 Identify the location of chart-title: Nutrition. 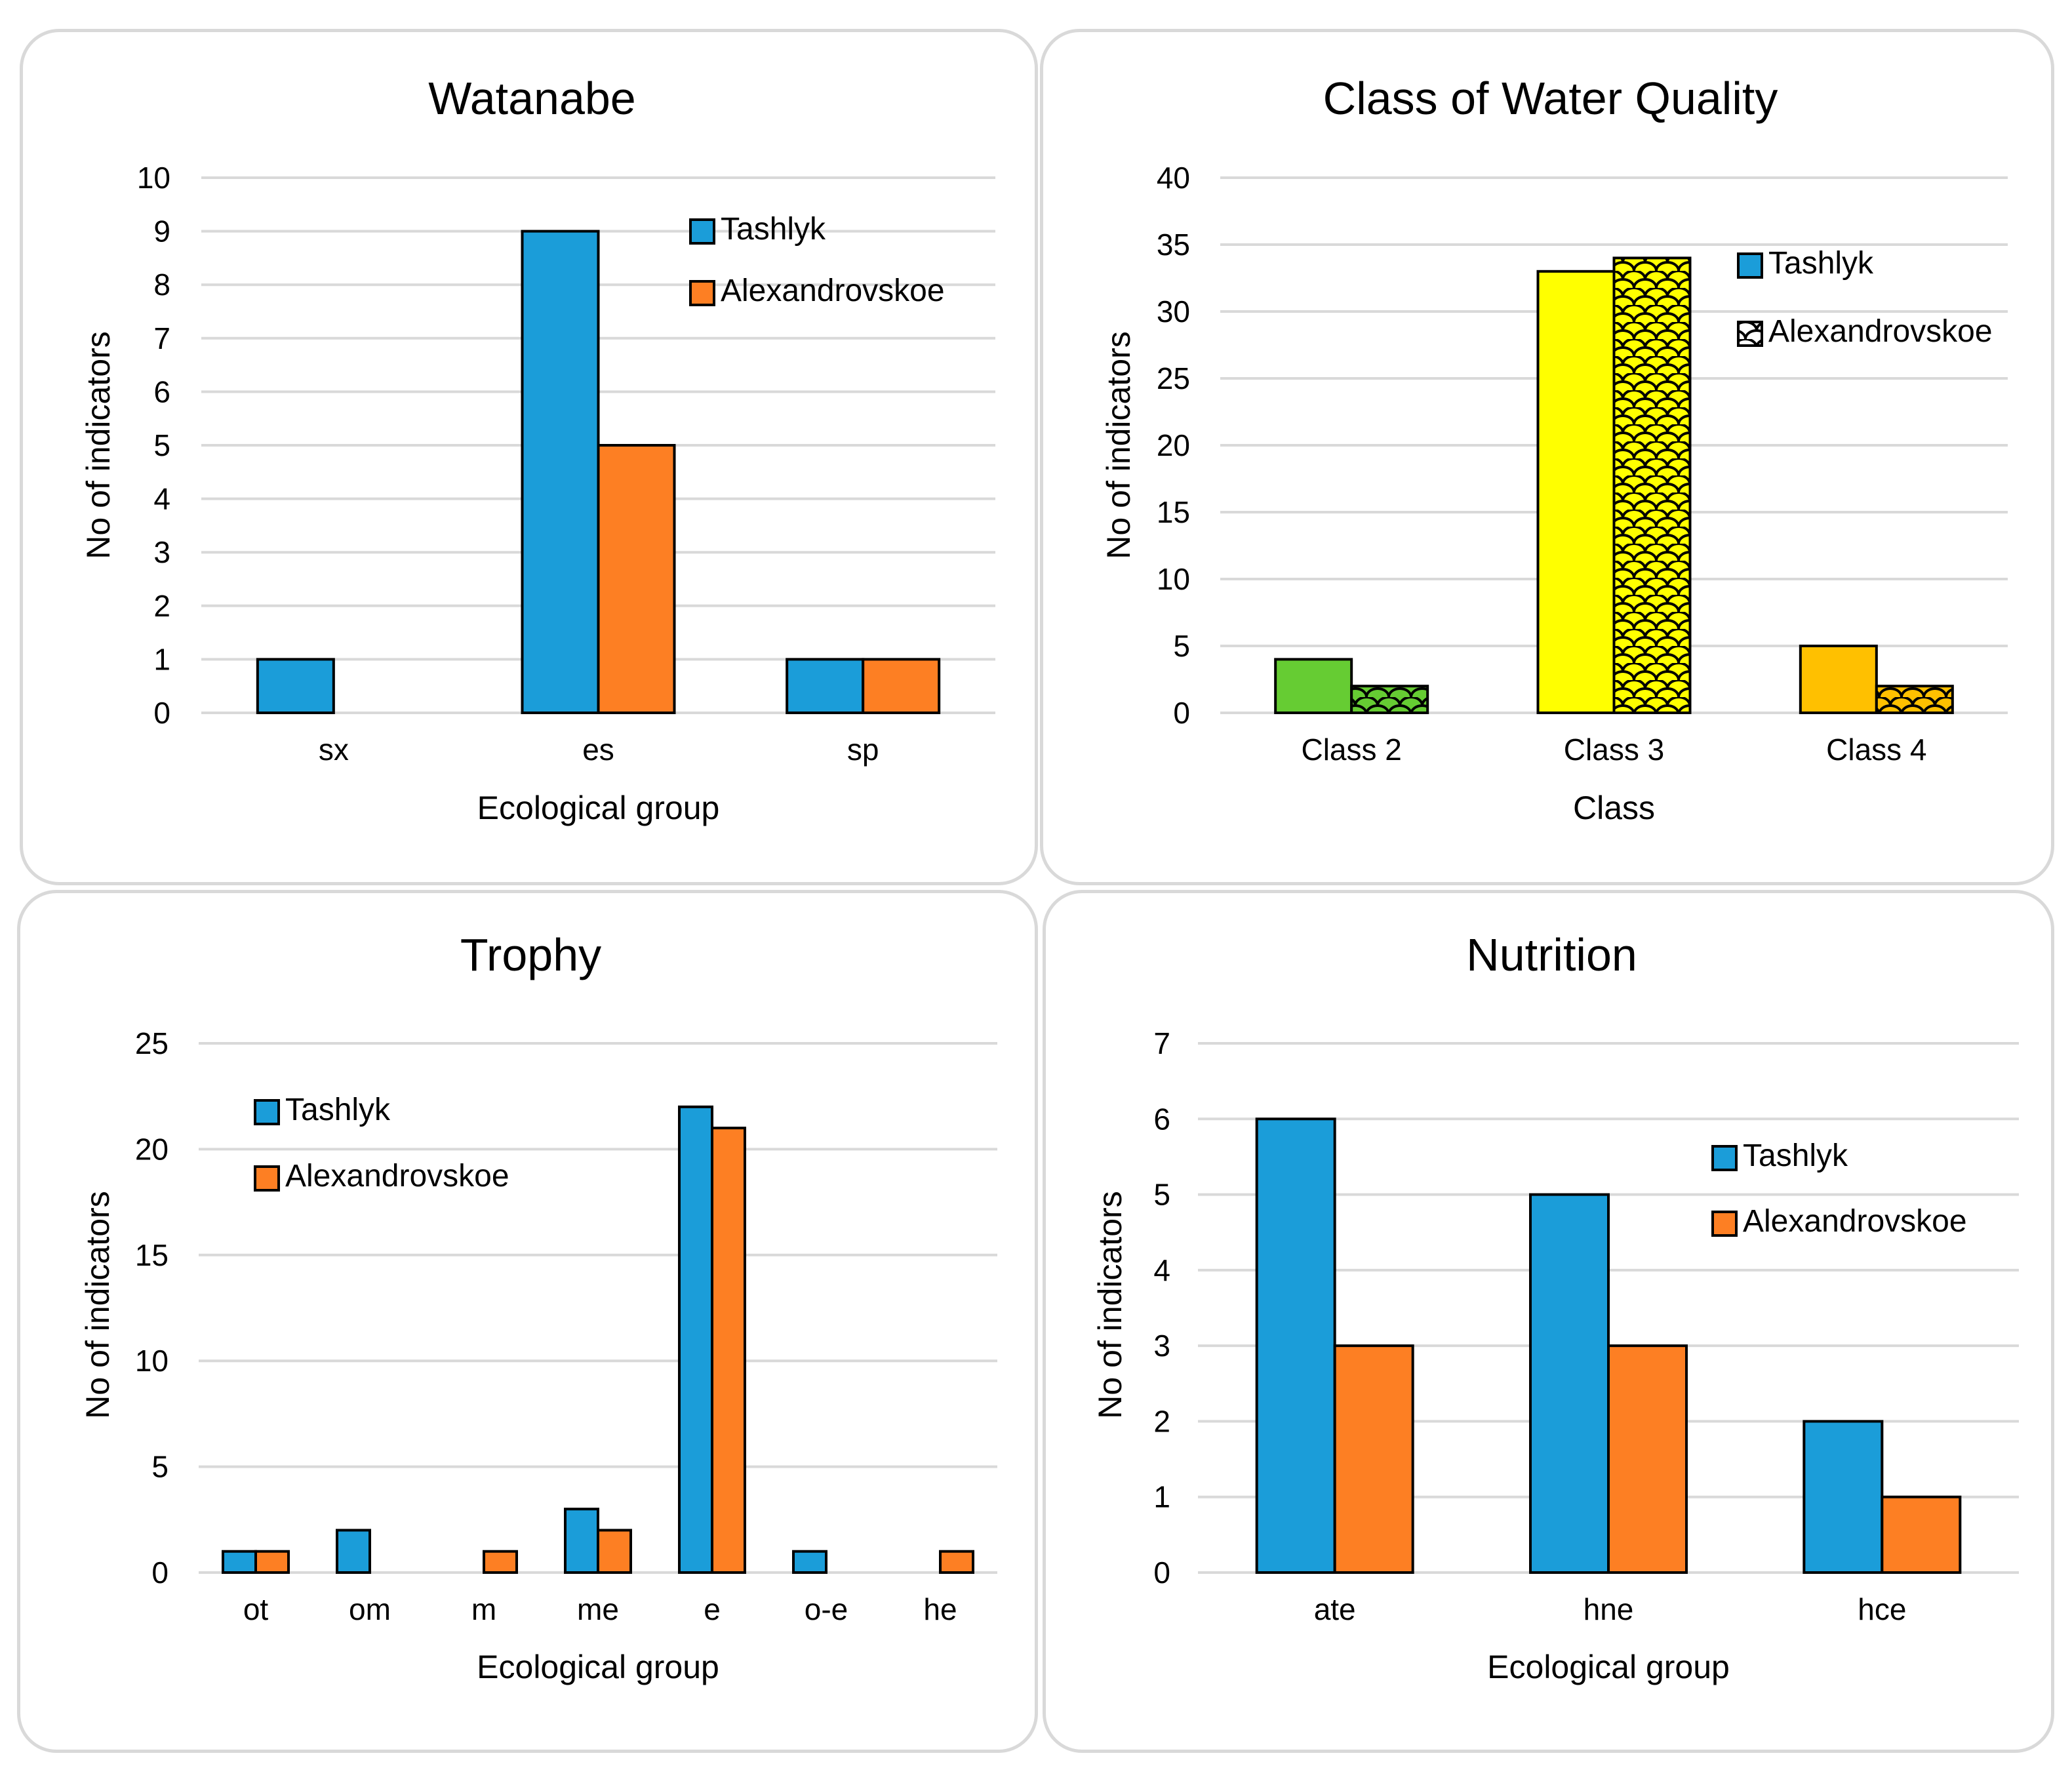
(1552, 954).